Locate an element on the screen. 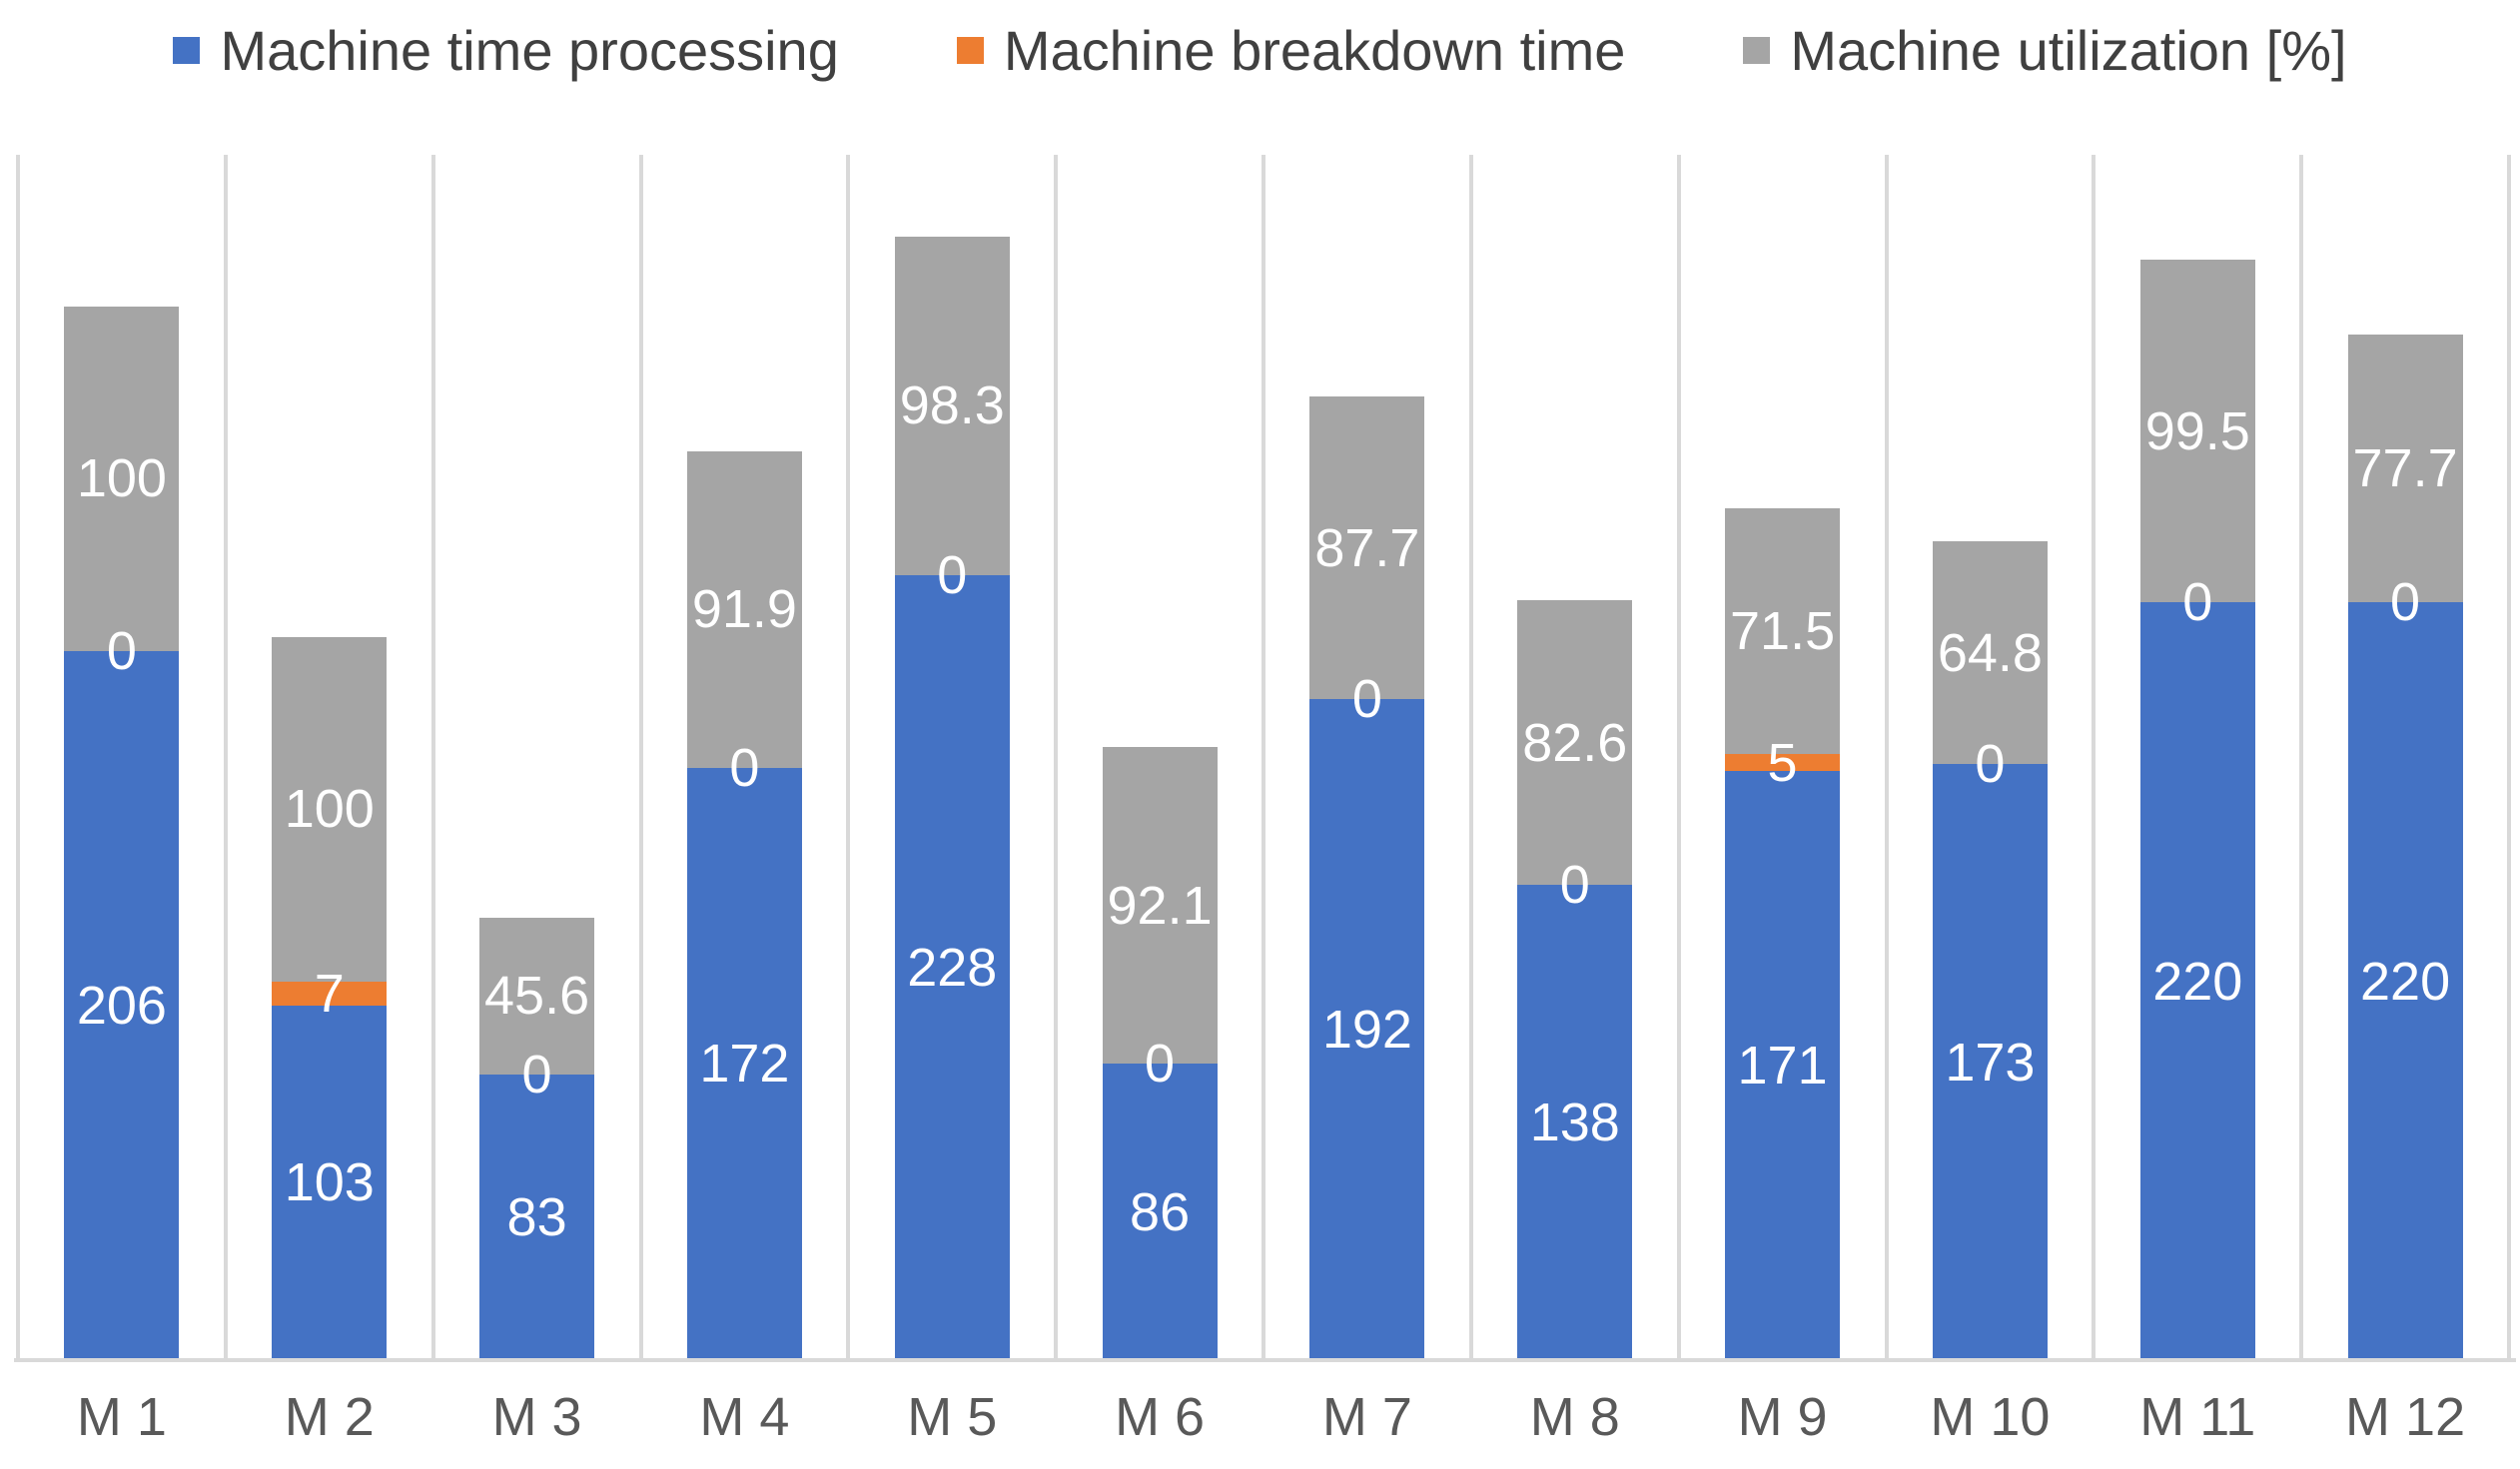 Image resolution: width=2520 pixels, height=1469 pixels. legend-item-machine-breakdown-time: Machine breakdown time is located at coordinates (1291, 50).